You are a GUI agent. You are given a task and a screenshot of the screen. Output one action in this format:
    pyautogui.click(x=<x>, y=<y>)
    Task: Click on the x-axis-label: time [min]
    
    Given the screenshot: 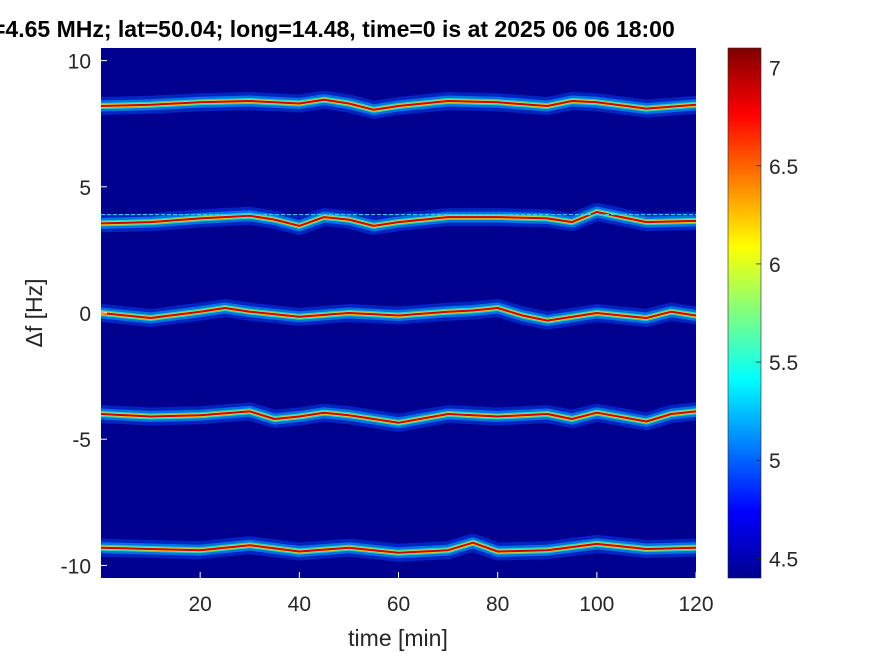 What is the action you would take?
    pyautogui.click(x=398, y=638)
    